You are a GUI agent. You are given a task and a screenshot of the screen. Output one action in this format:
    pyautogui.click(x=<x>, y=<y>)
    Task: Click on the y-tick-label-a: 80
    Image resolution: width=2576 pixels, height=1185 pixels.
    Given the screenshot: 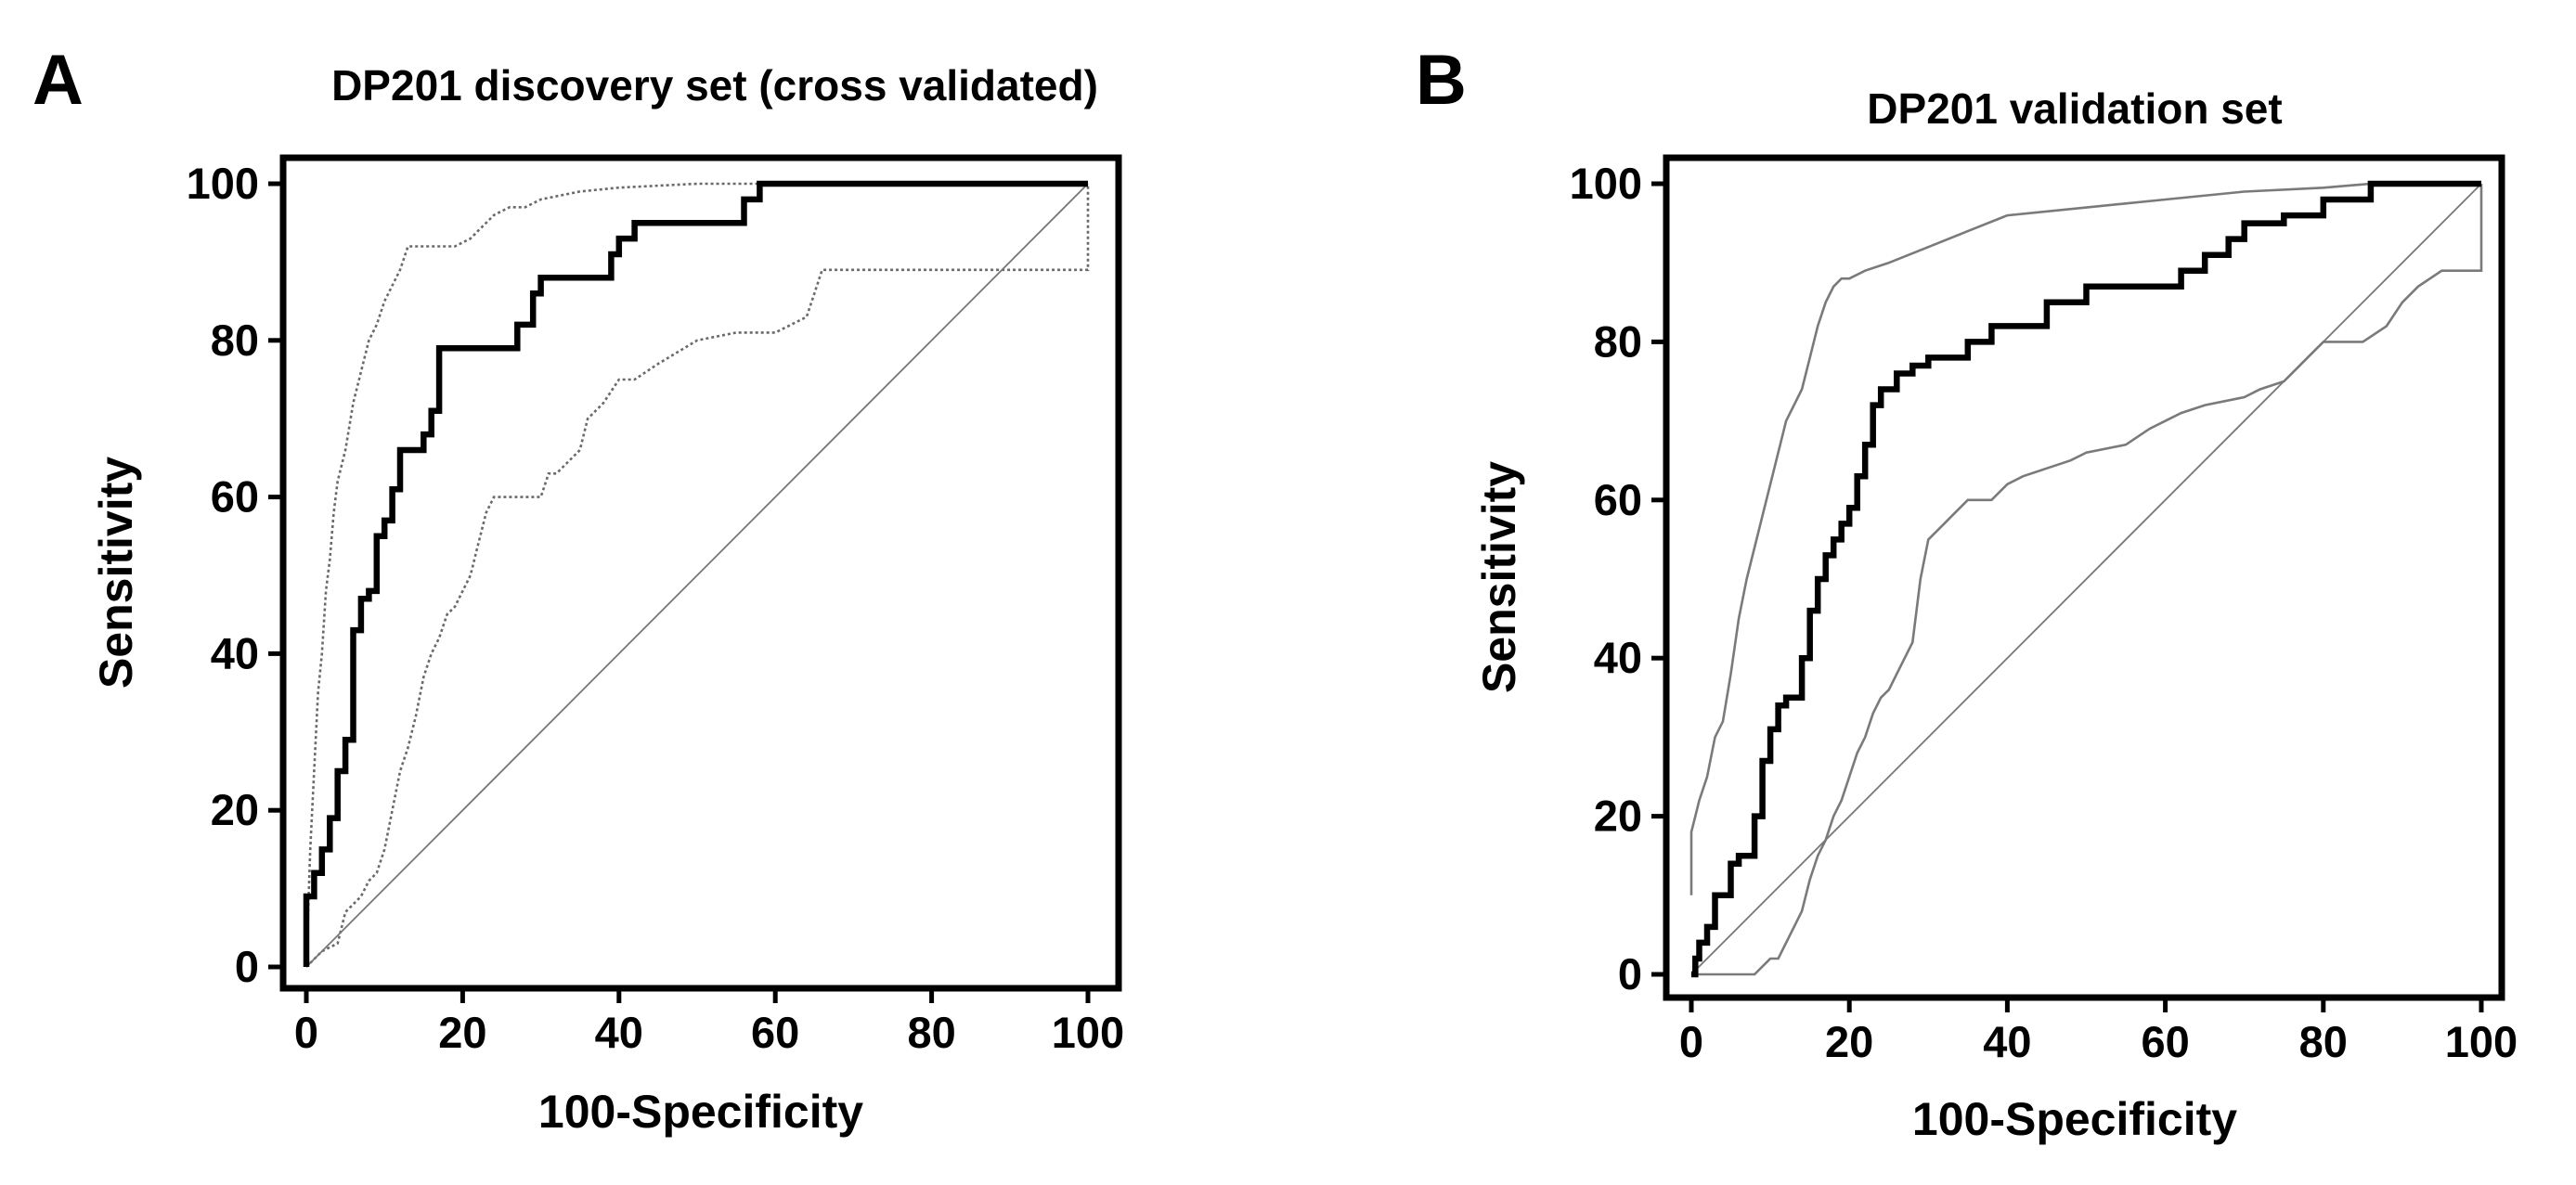 What is the action you would take?
    pyautogui.click(x=235, y=340)
    